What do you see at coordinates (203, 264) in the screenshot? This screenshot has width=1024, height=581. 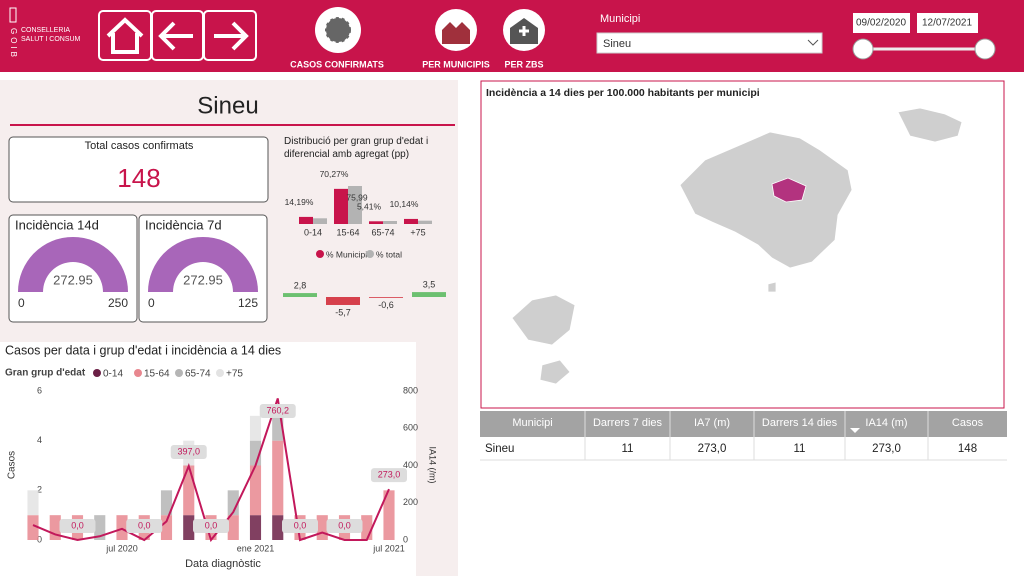 I see `gauge-arc` at bounding box center [203, 264].